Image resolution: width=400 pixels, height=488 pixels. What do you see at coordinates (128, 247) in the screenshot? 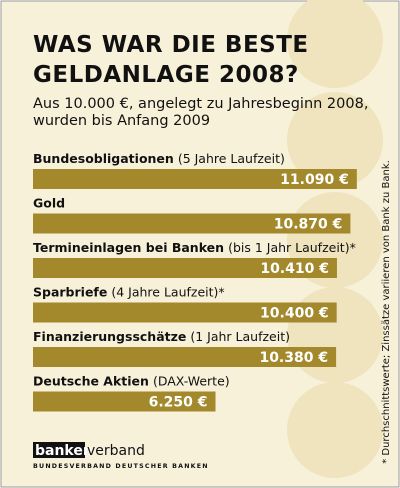
I see `category-name: Termineinlagen bei Banken` at bounding box center [128, 247].